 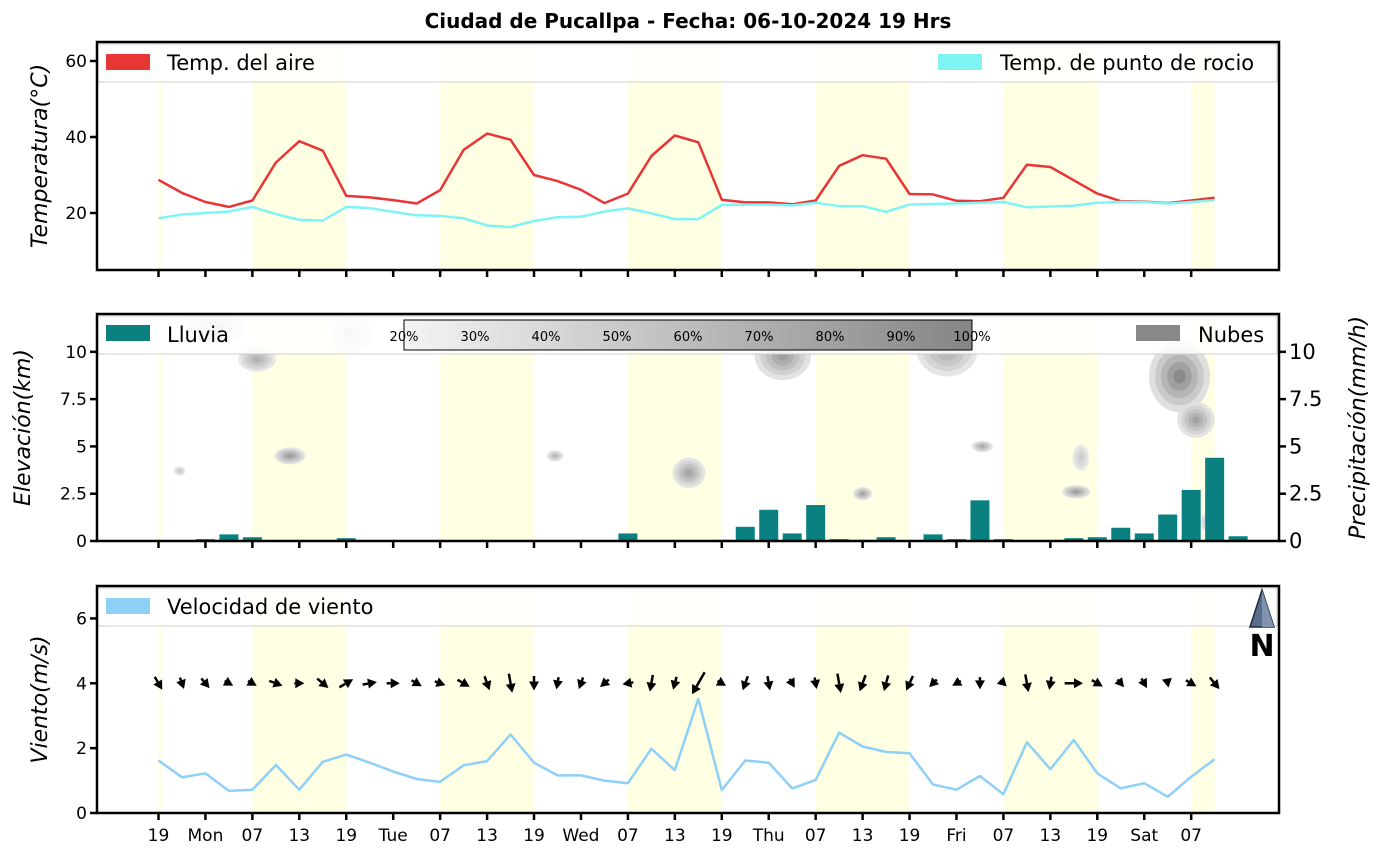 What do you see at coordinates (830, 337) in the screenshot?
I see `colorbar-label: 80%` at bounding box center [830, 337].